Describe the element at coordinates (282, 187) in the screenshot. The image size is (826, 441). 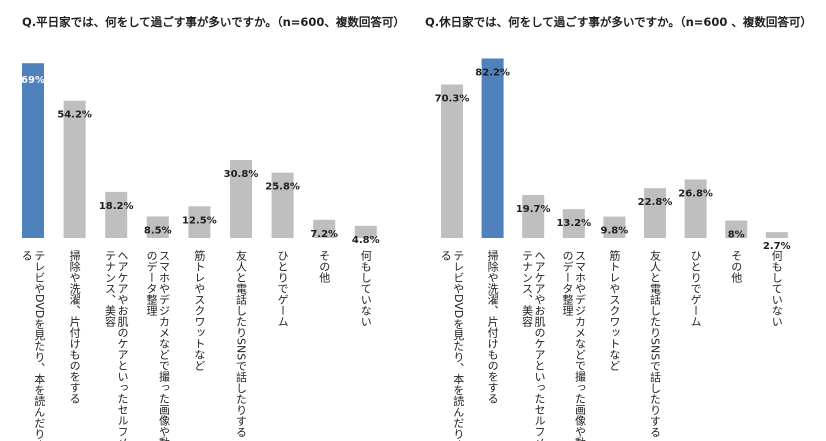
I see `bar-value-label: 25.8%` at that location.